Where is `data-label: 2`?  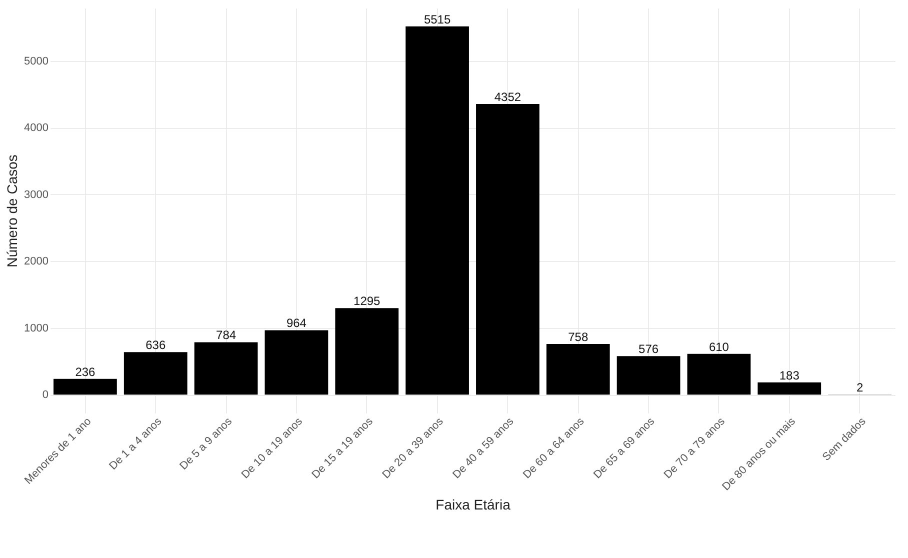
data-label: 2 is located at coordinates (860, 387).